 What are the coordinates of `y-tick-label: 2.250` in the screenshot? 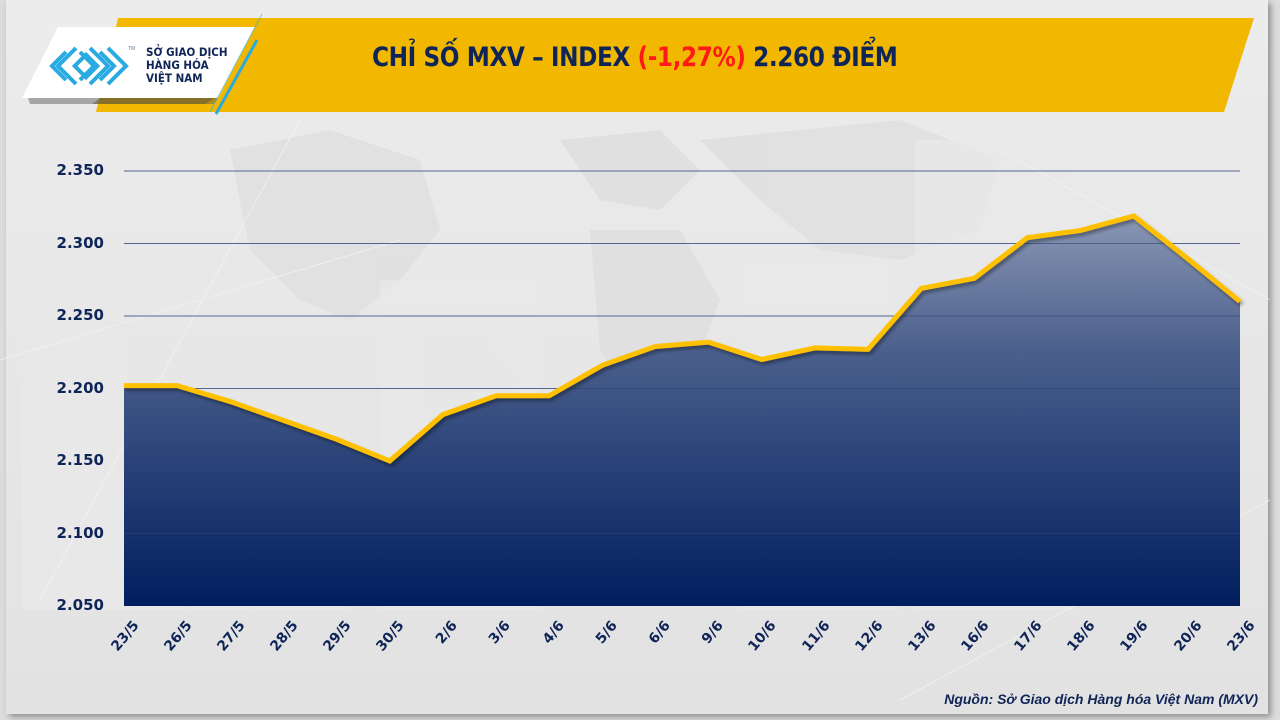 It's located at (80, 315).